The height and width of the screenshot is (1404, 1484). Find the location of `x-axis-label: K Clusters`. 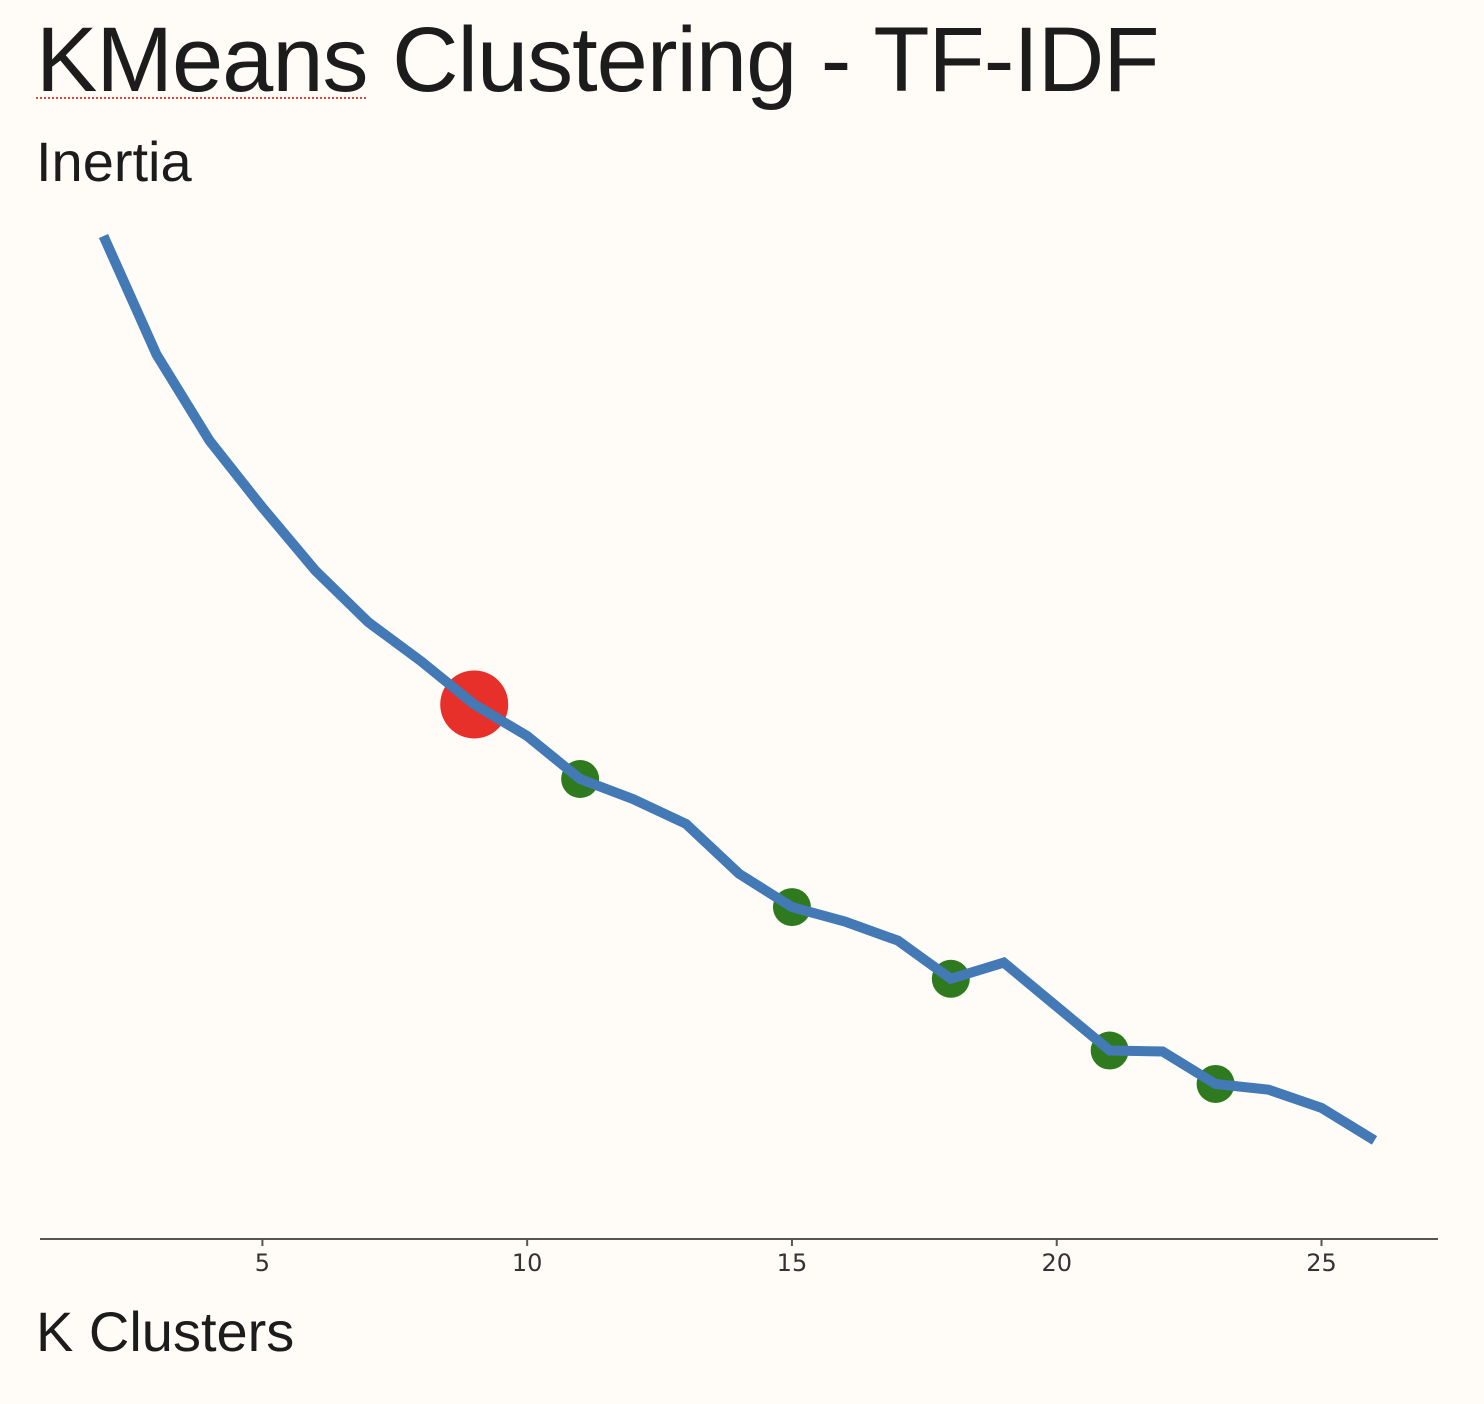

x-axis-label: K Clusters is located at coordinates (165, 1332).